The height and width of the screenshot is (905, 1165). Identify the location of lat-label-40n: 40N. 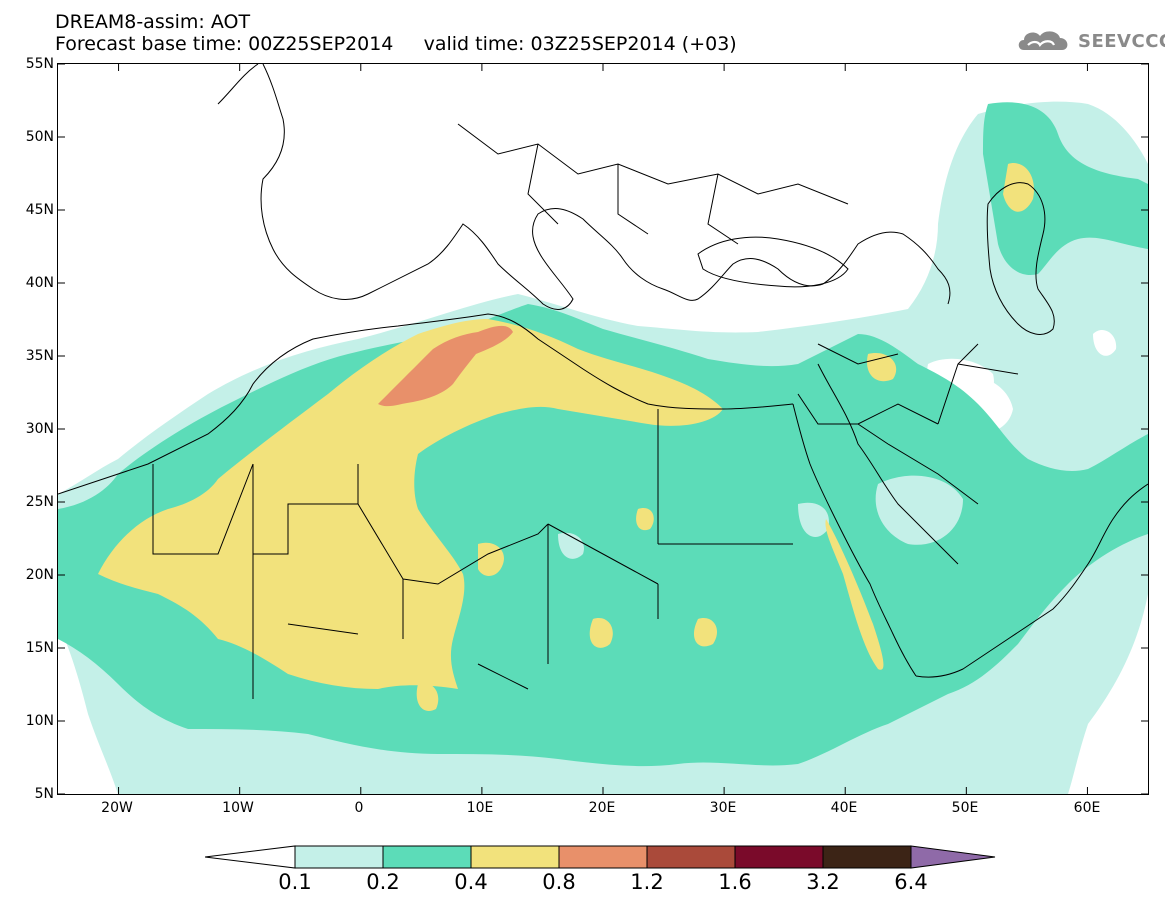
(39, 283).